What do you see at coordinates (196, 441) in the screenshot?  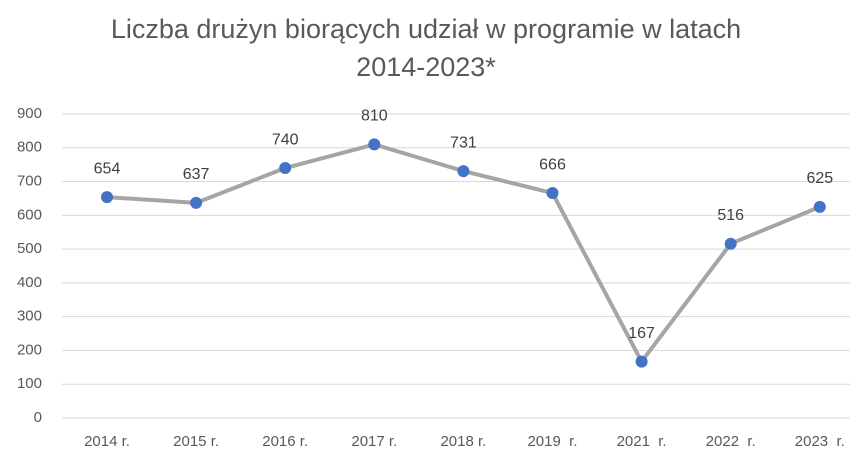 I see `x-tick-label: 2015 r.` at bounding box center [196, 441].